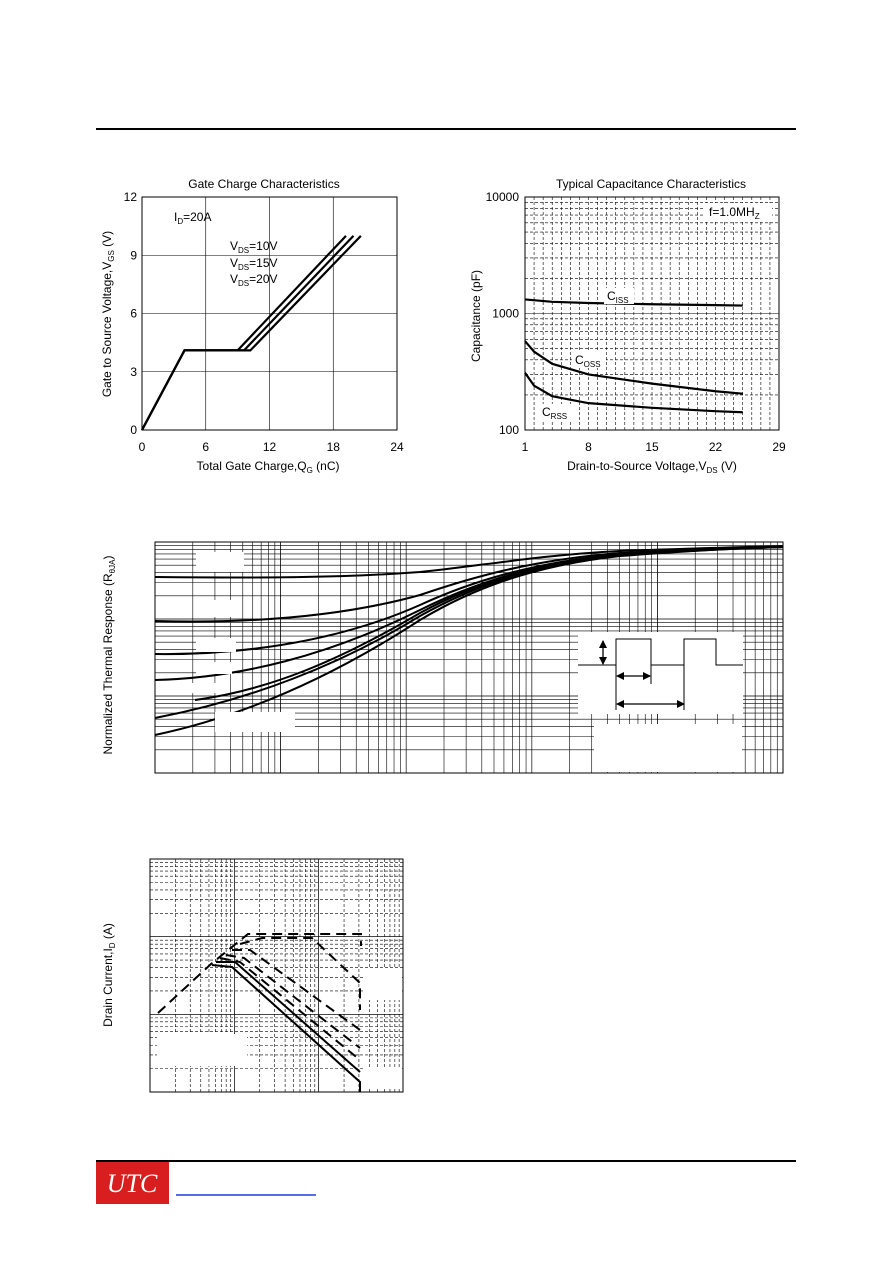 This screenshot has height=1263, width=892. I want to click on capacitance-xtick-label: 8, so click(588, 447).